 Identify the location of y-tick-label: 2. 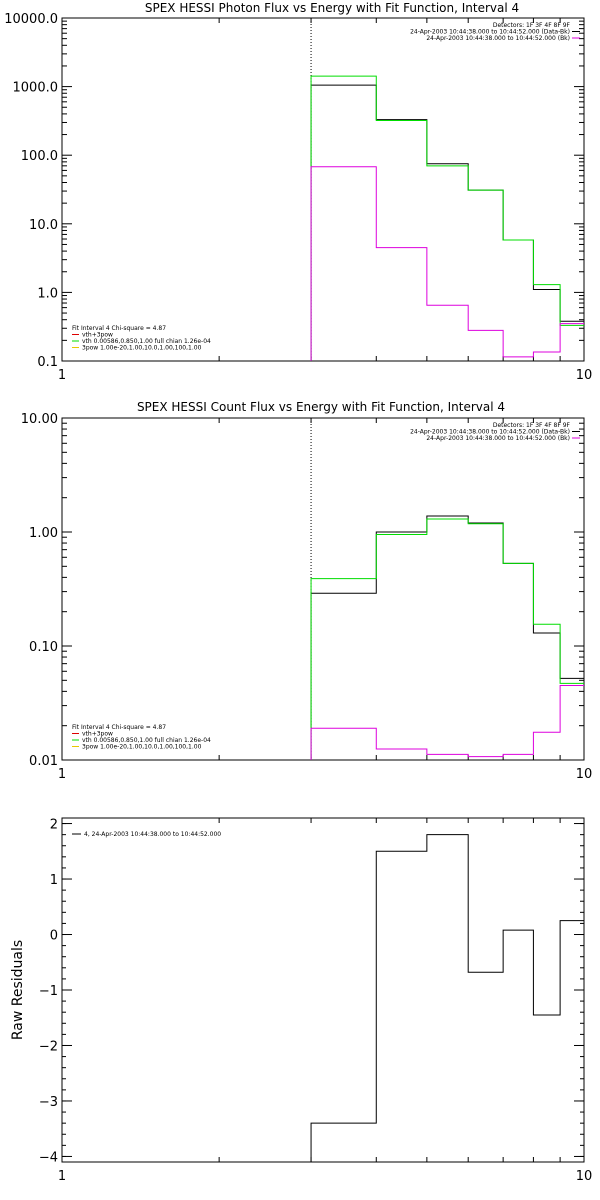
(54, 825).